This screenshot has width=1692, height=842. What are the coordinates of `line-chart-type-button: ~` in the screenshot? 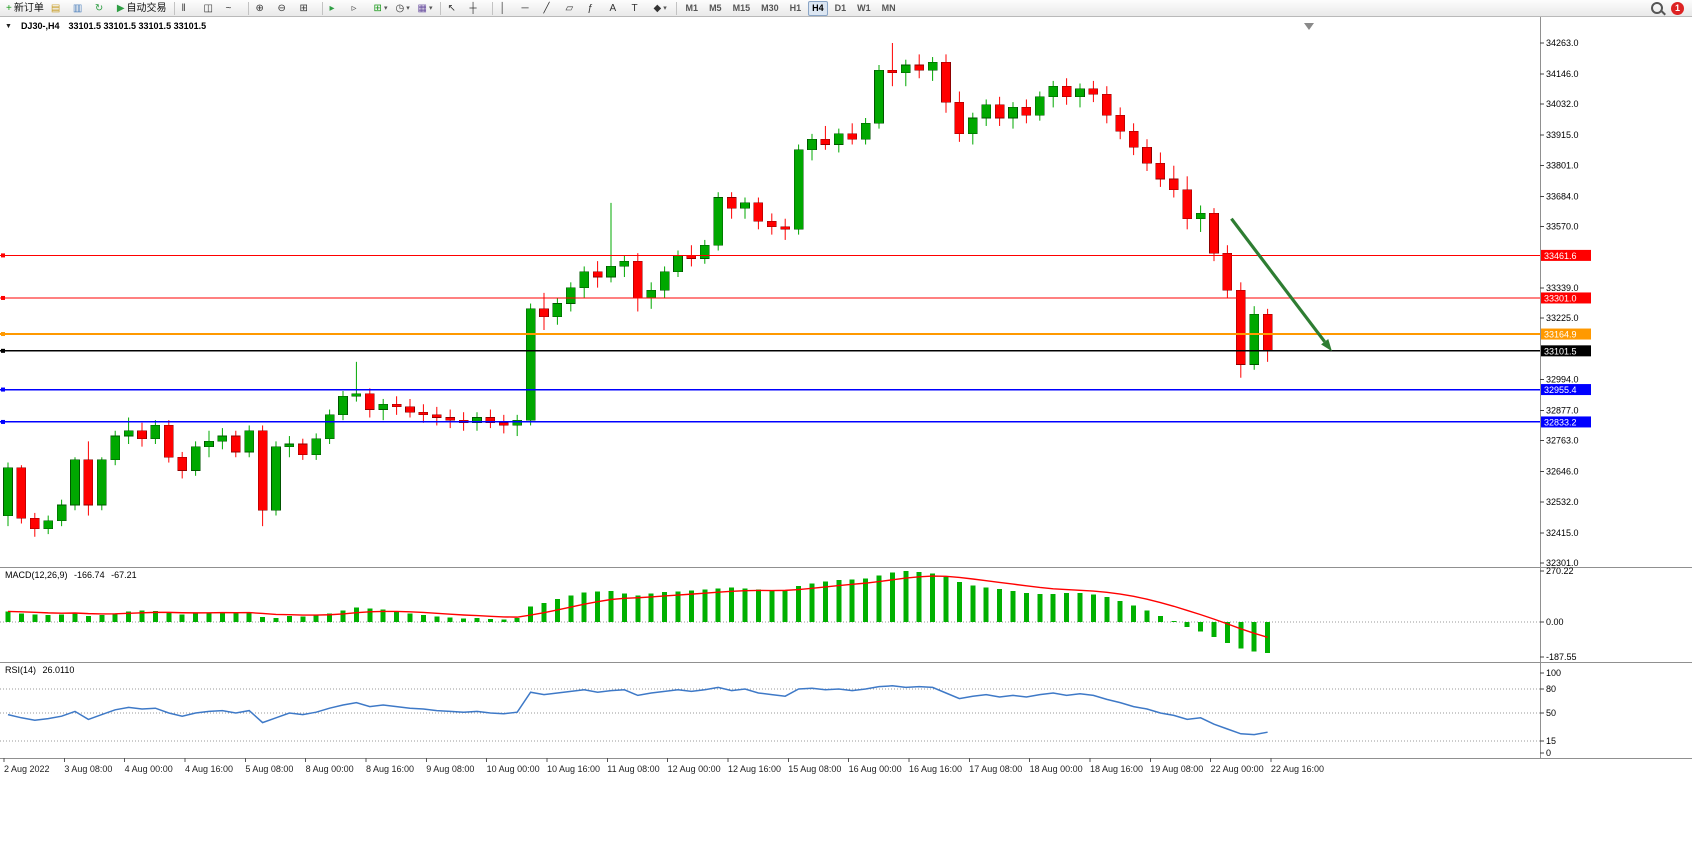 It's located at (233, 8).